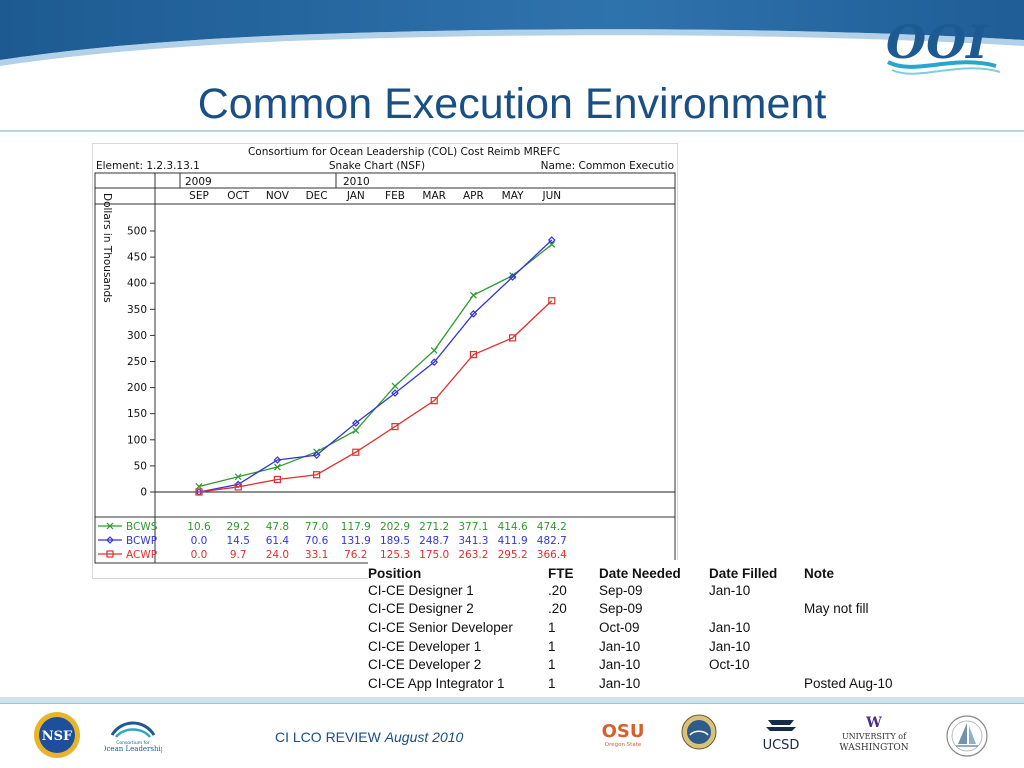 The image size is (1024, 768). I want to click on ucsd-logo: UCSD, so click(781, 736).